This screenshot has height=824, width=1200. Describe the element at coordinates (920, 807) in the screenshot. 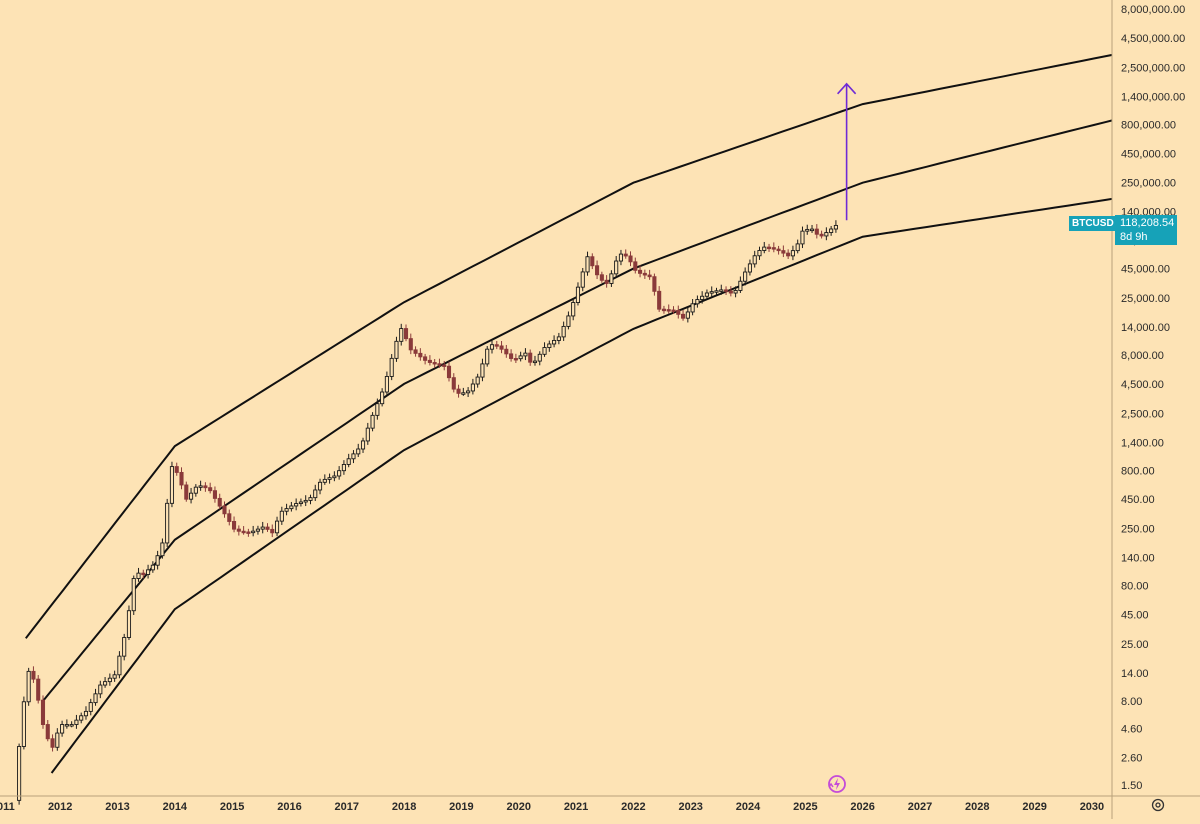

I see `time-tick-label: 2027` at that location.